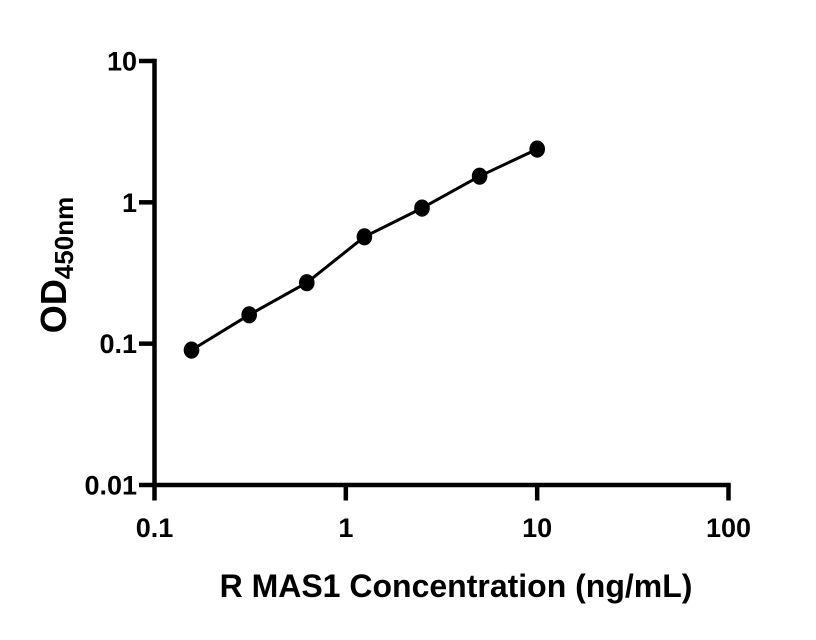  I want to click on y-tick-label: 10, so click(122, 62).